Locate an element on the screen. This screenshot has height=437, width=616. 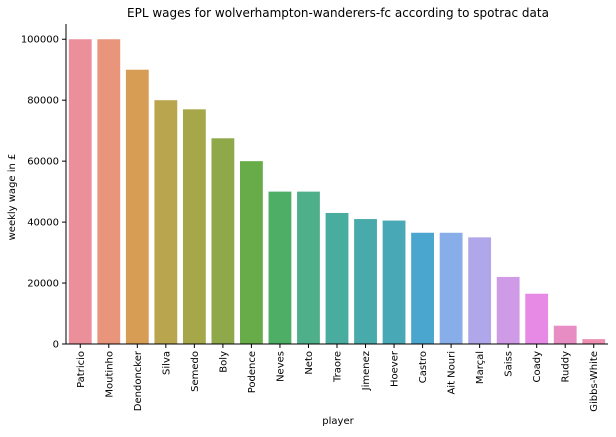
bar-boly is located at coordinates (223, 241).